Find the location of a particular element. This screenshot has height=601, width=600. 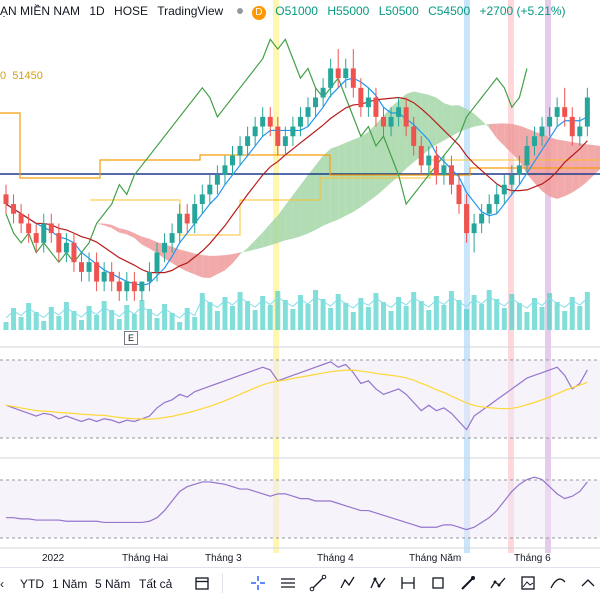

range-1y: 1 Năm is located at coordinates (70, 584).